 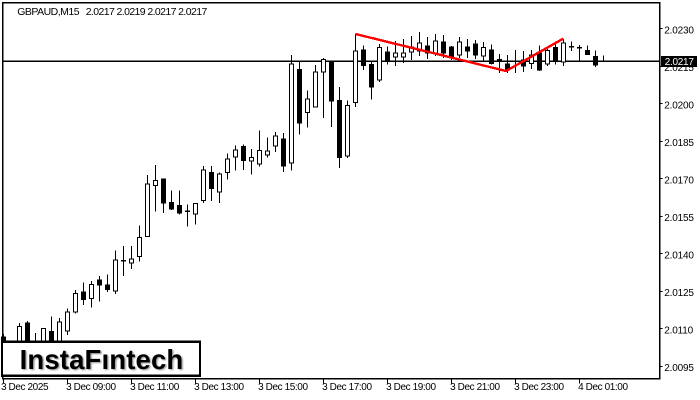 What do you see at coordinates (347, 387) in the screenshot?
I see `svg-text: 3 Dec 17:00` at bounding box center [347, 387].